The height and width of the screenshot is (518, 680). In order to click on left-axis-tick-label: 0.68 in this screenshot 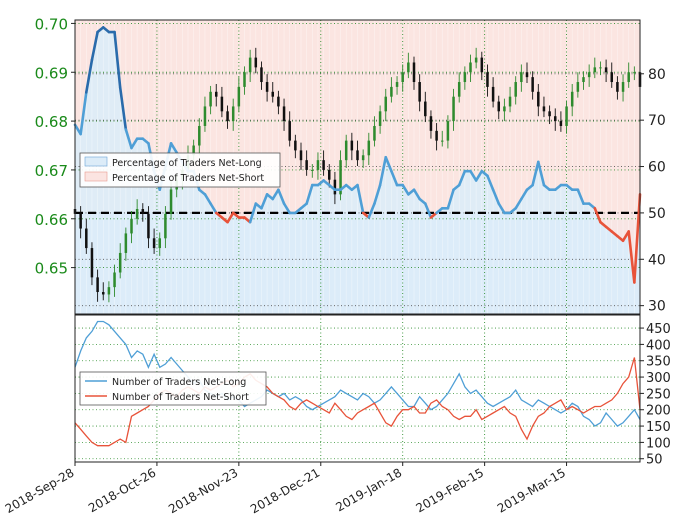, I will do `click(51, 122)`.